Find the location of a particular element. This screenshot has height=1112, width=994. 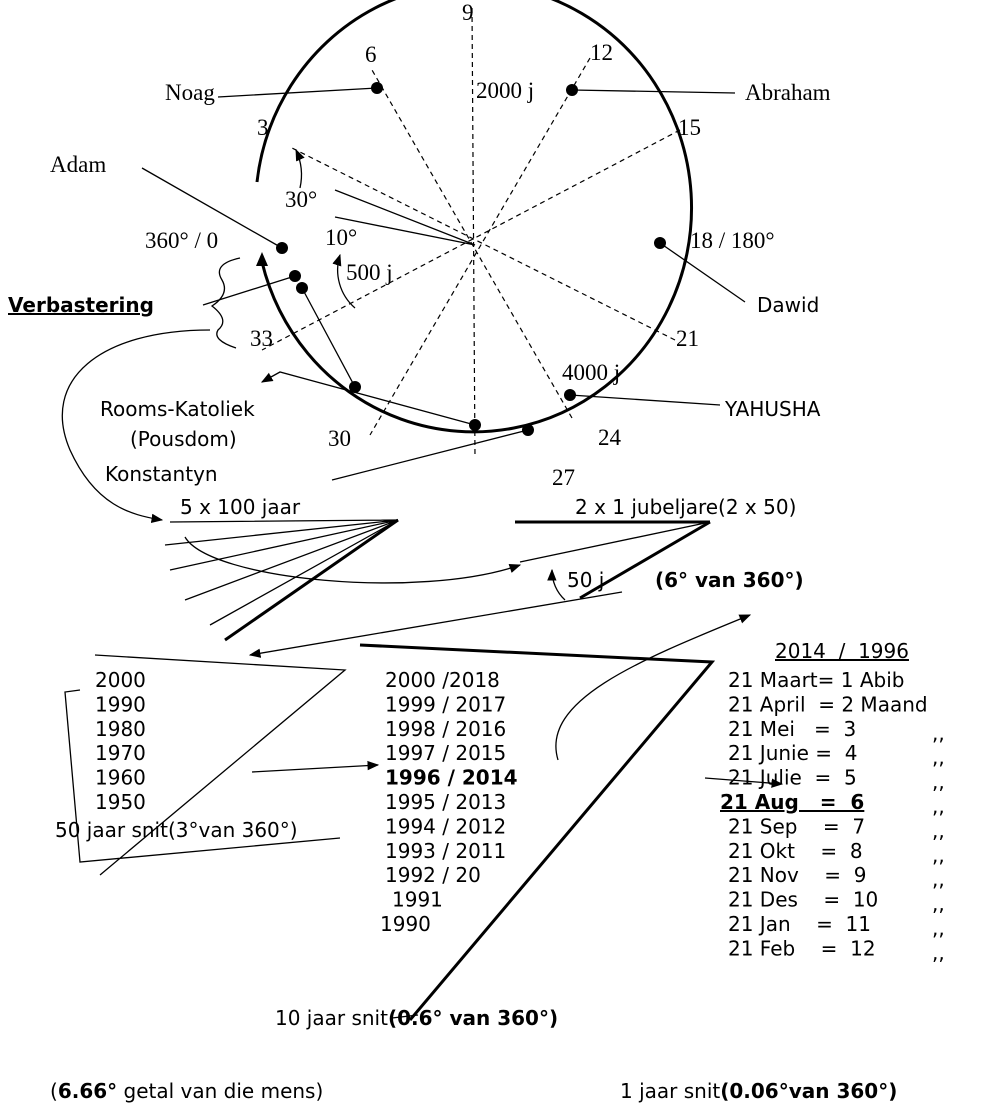

person-label: Konstantyn is located at coordinates (161, 474).